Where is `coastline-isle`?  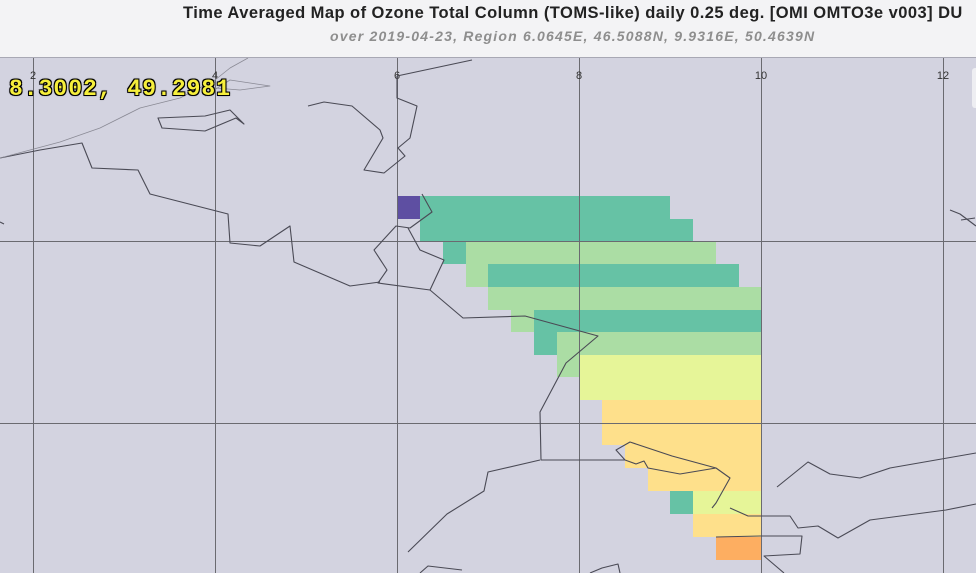
coastline-isle is located at coordinates (201, 120).